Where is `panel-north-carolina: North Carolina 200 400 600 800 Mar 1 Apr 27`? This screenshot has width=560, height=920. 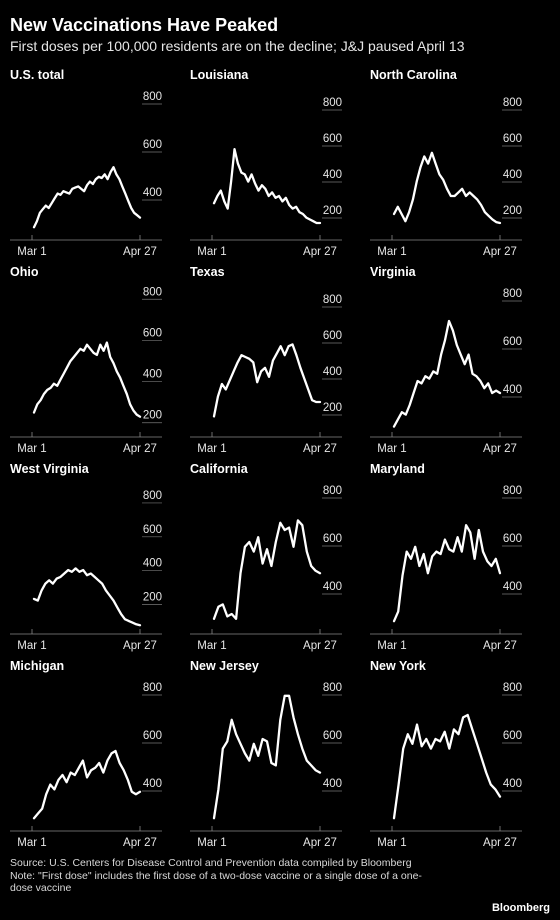
panel-north-carolina: North Carolina 200 400 600 800 Mar 1 Apr 27 is located at coordinates (460, 161).